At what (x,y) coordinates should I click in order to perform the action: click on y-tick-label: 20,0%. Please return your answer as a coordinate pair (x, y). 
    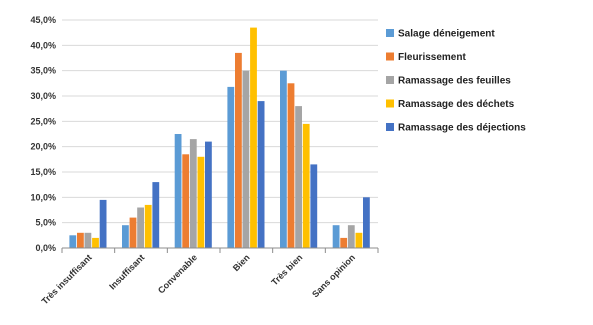
    Looking at the image, I should click on (43, 147).